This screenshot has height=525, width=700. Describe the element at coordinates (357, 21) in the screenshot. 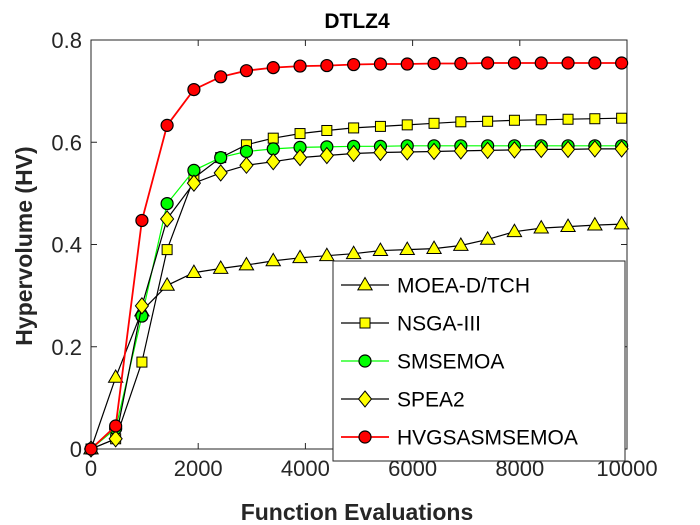

I see `chart-title: DTLZ4` at that location.